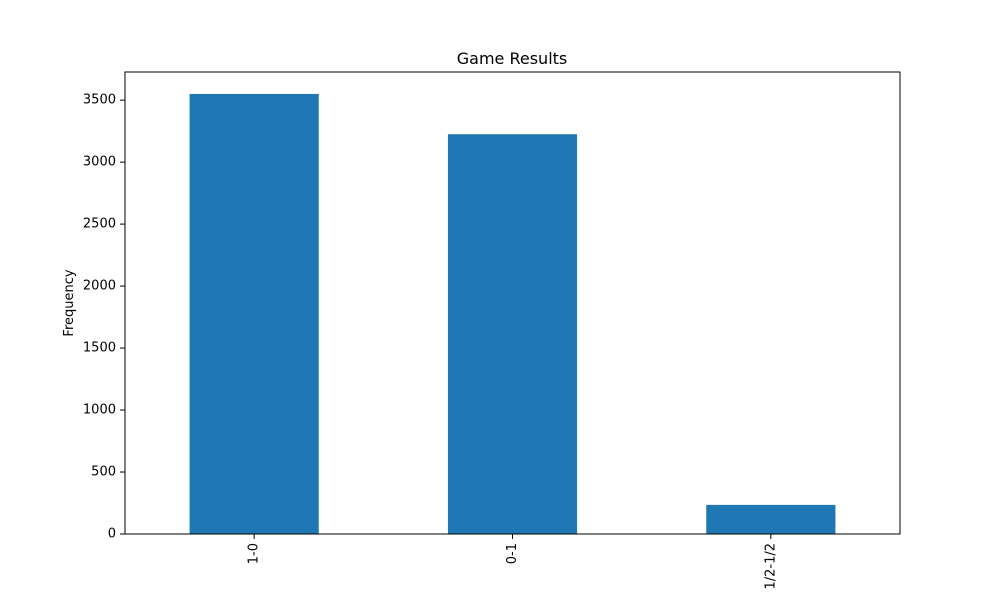  Describe the element at coordinates (512, 553) in the screenshot. I see `x-tick-label-1: 0-1` at that location.